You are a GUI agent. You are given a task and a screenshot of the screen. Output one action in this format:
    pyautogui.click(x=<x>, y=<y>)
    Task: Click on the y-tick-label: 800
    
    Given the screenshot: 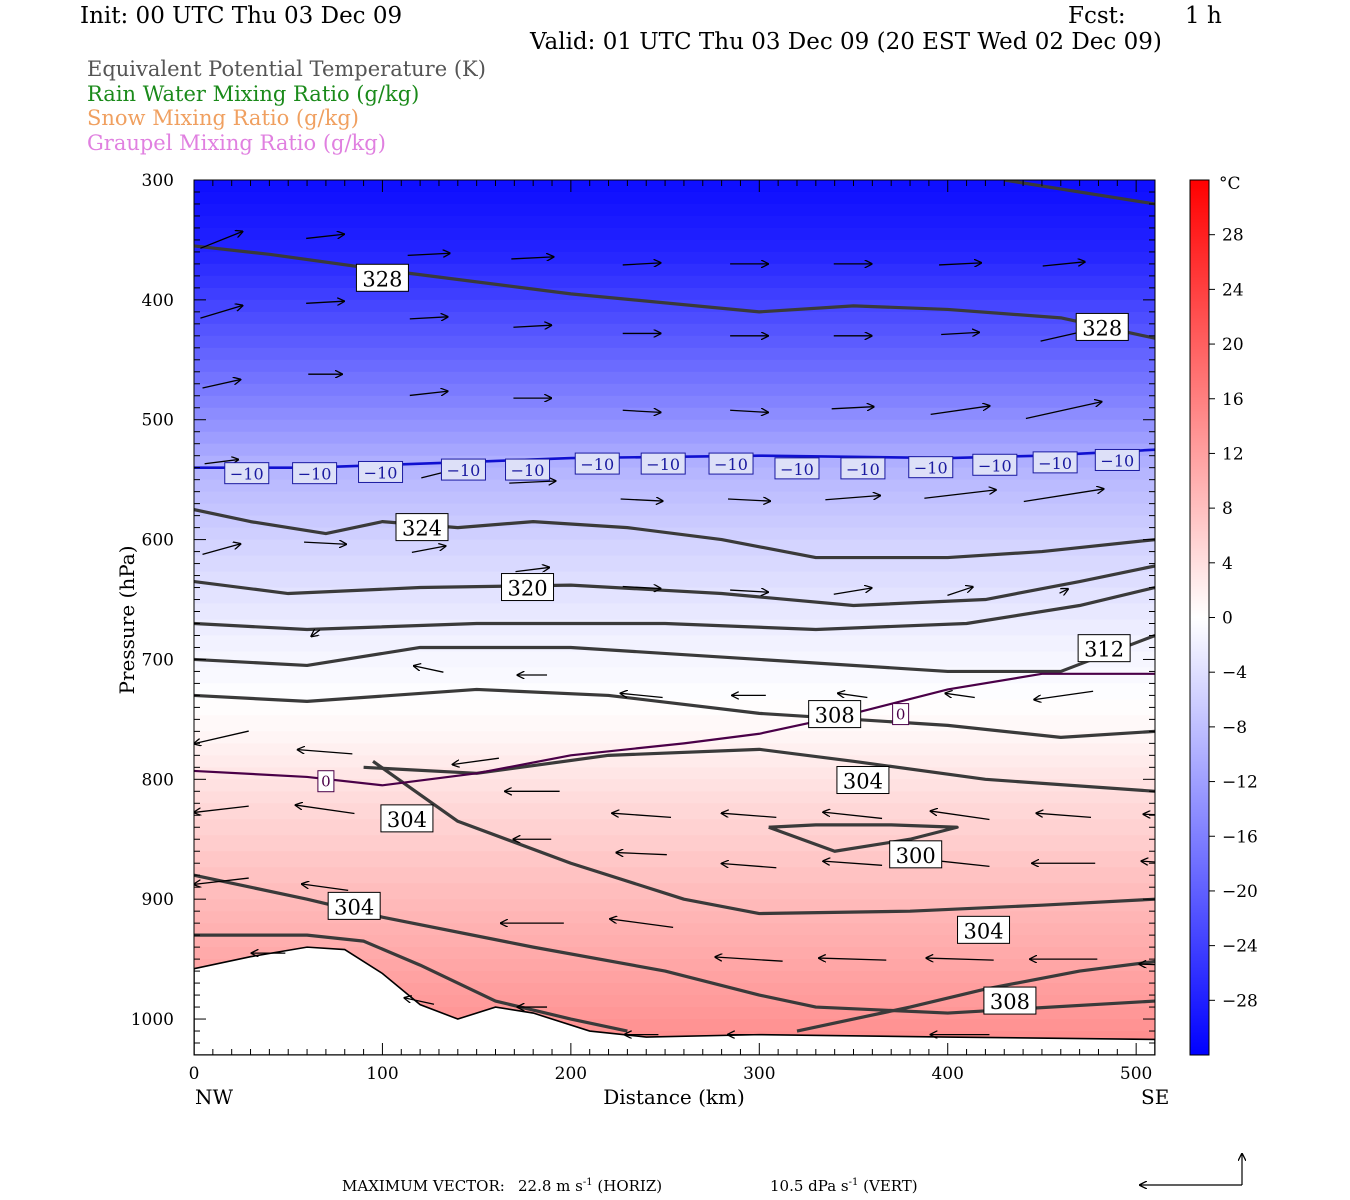 What is the action you would take?
    pyautogui.click(x=158, y=780)
    